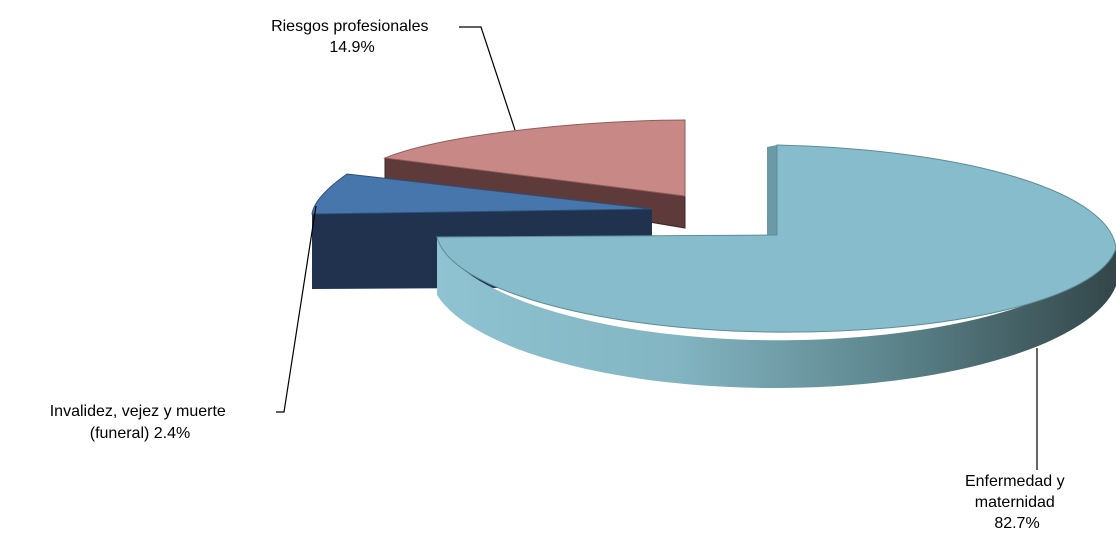 This screenshot has width=1116, height=535. What do you see at coordinates (534, 158) in the screenshot?
I see `slice-riesgos-top` at bounding box center [534, 158].